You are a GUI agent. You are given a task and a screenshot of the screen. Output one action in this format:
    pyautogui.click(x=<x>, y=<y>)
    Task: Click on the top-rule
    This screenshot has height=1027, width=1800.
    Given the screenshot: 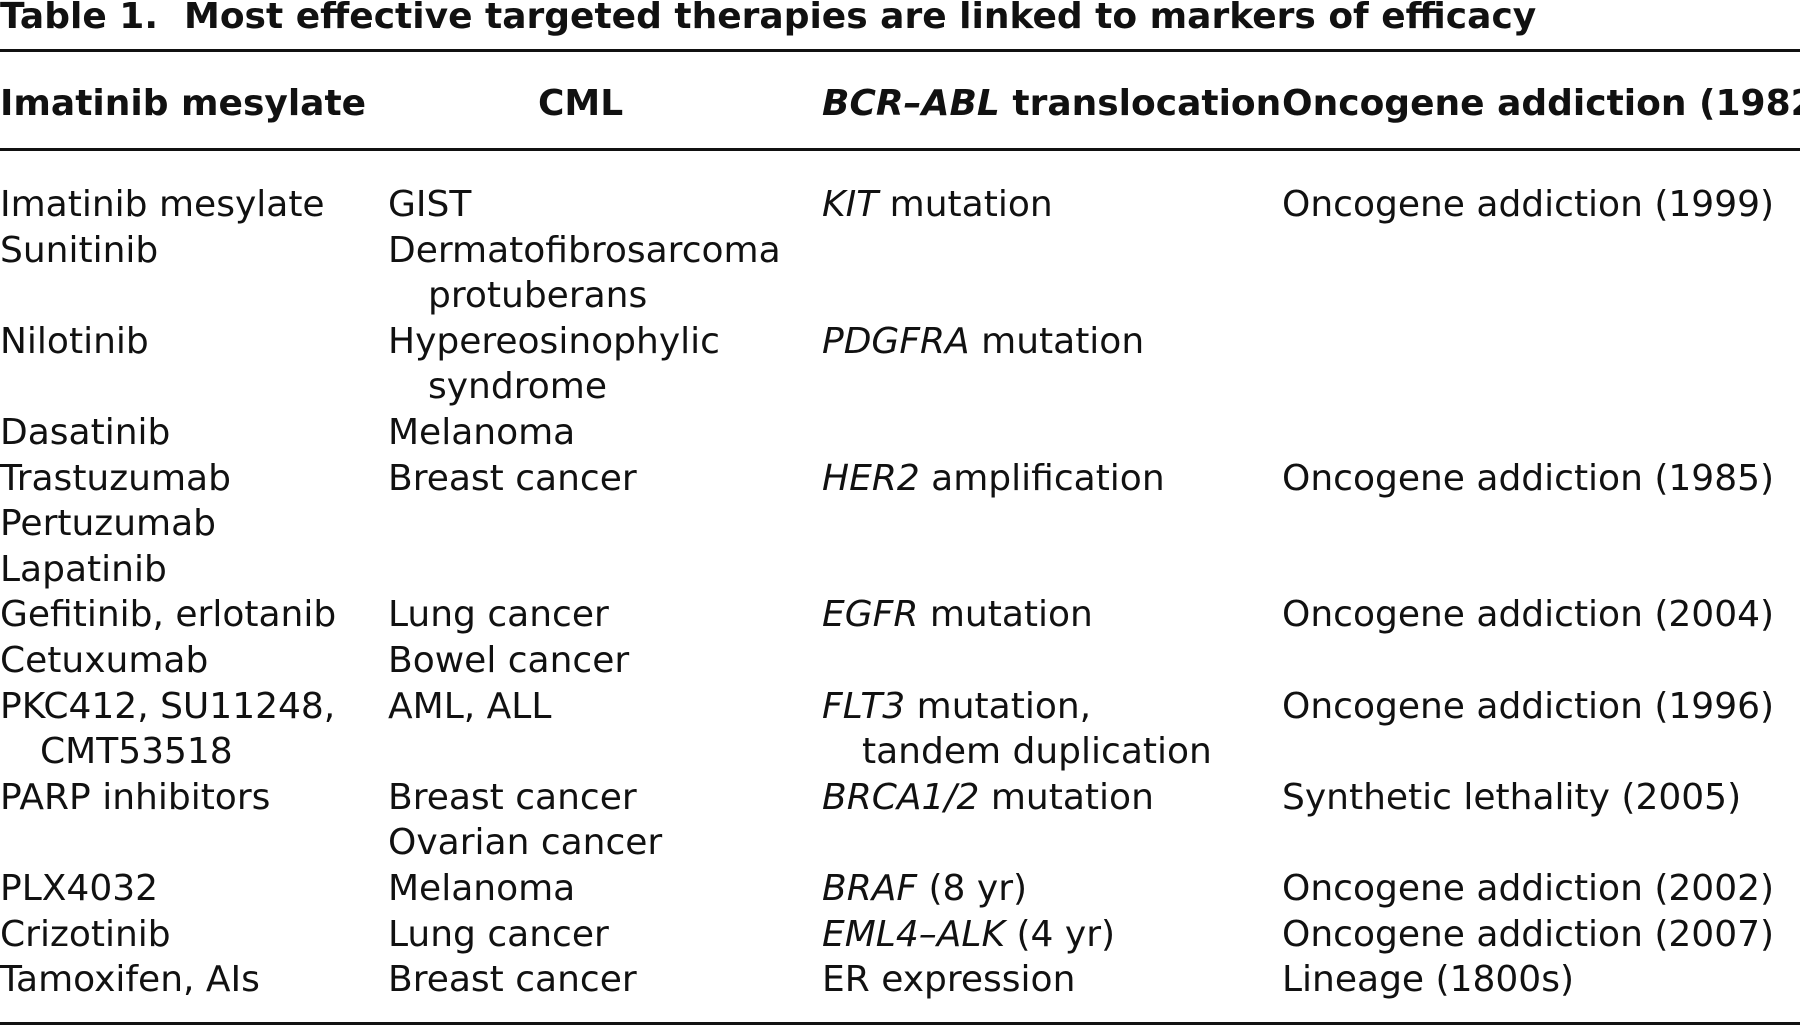 What is the action you would take?
    pyautogui.click(x=900, y=50)
    